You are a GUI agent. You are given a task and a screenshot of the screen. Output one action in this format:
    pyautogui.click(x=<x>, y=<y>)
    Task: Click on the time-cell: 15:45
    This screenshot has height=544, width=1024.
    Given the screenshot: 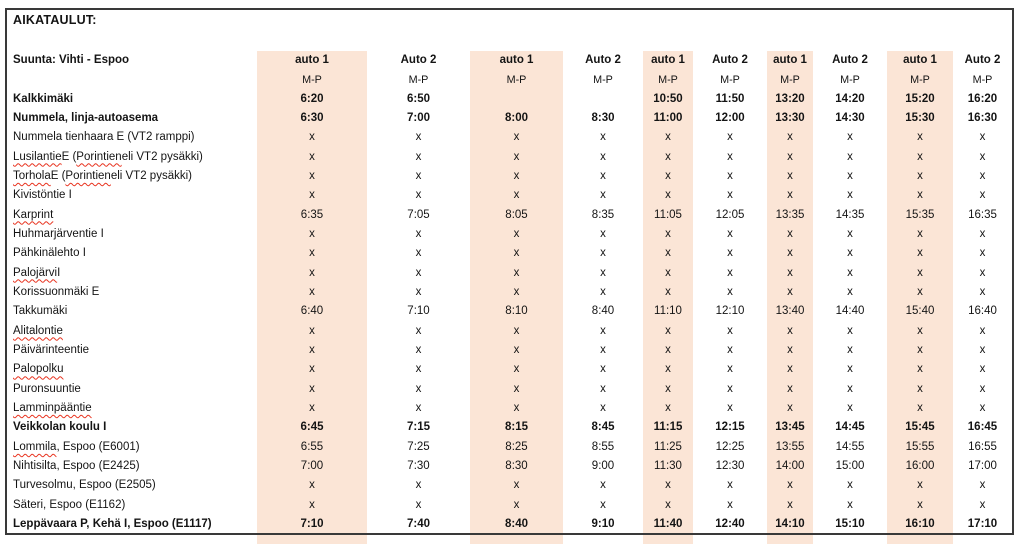 What is the action you would take?
    pyautogui.click(x=920, y=427)
    